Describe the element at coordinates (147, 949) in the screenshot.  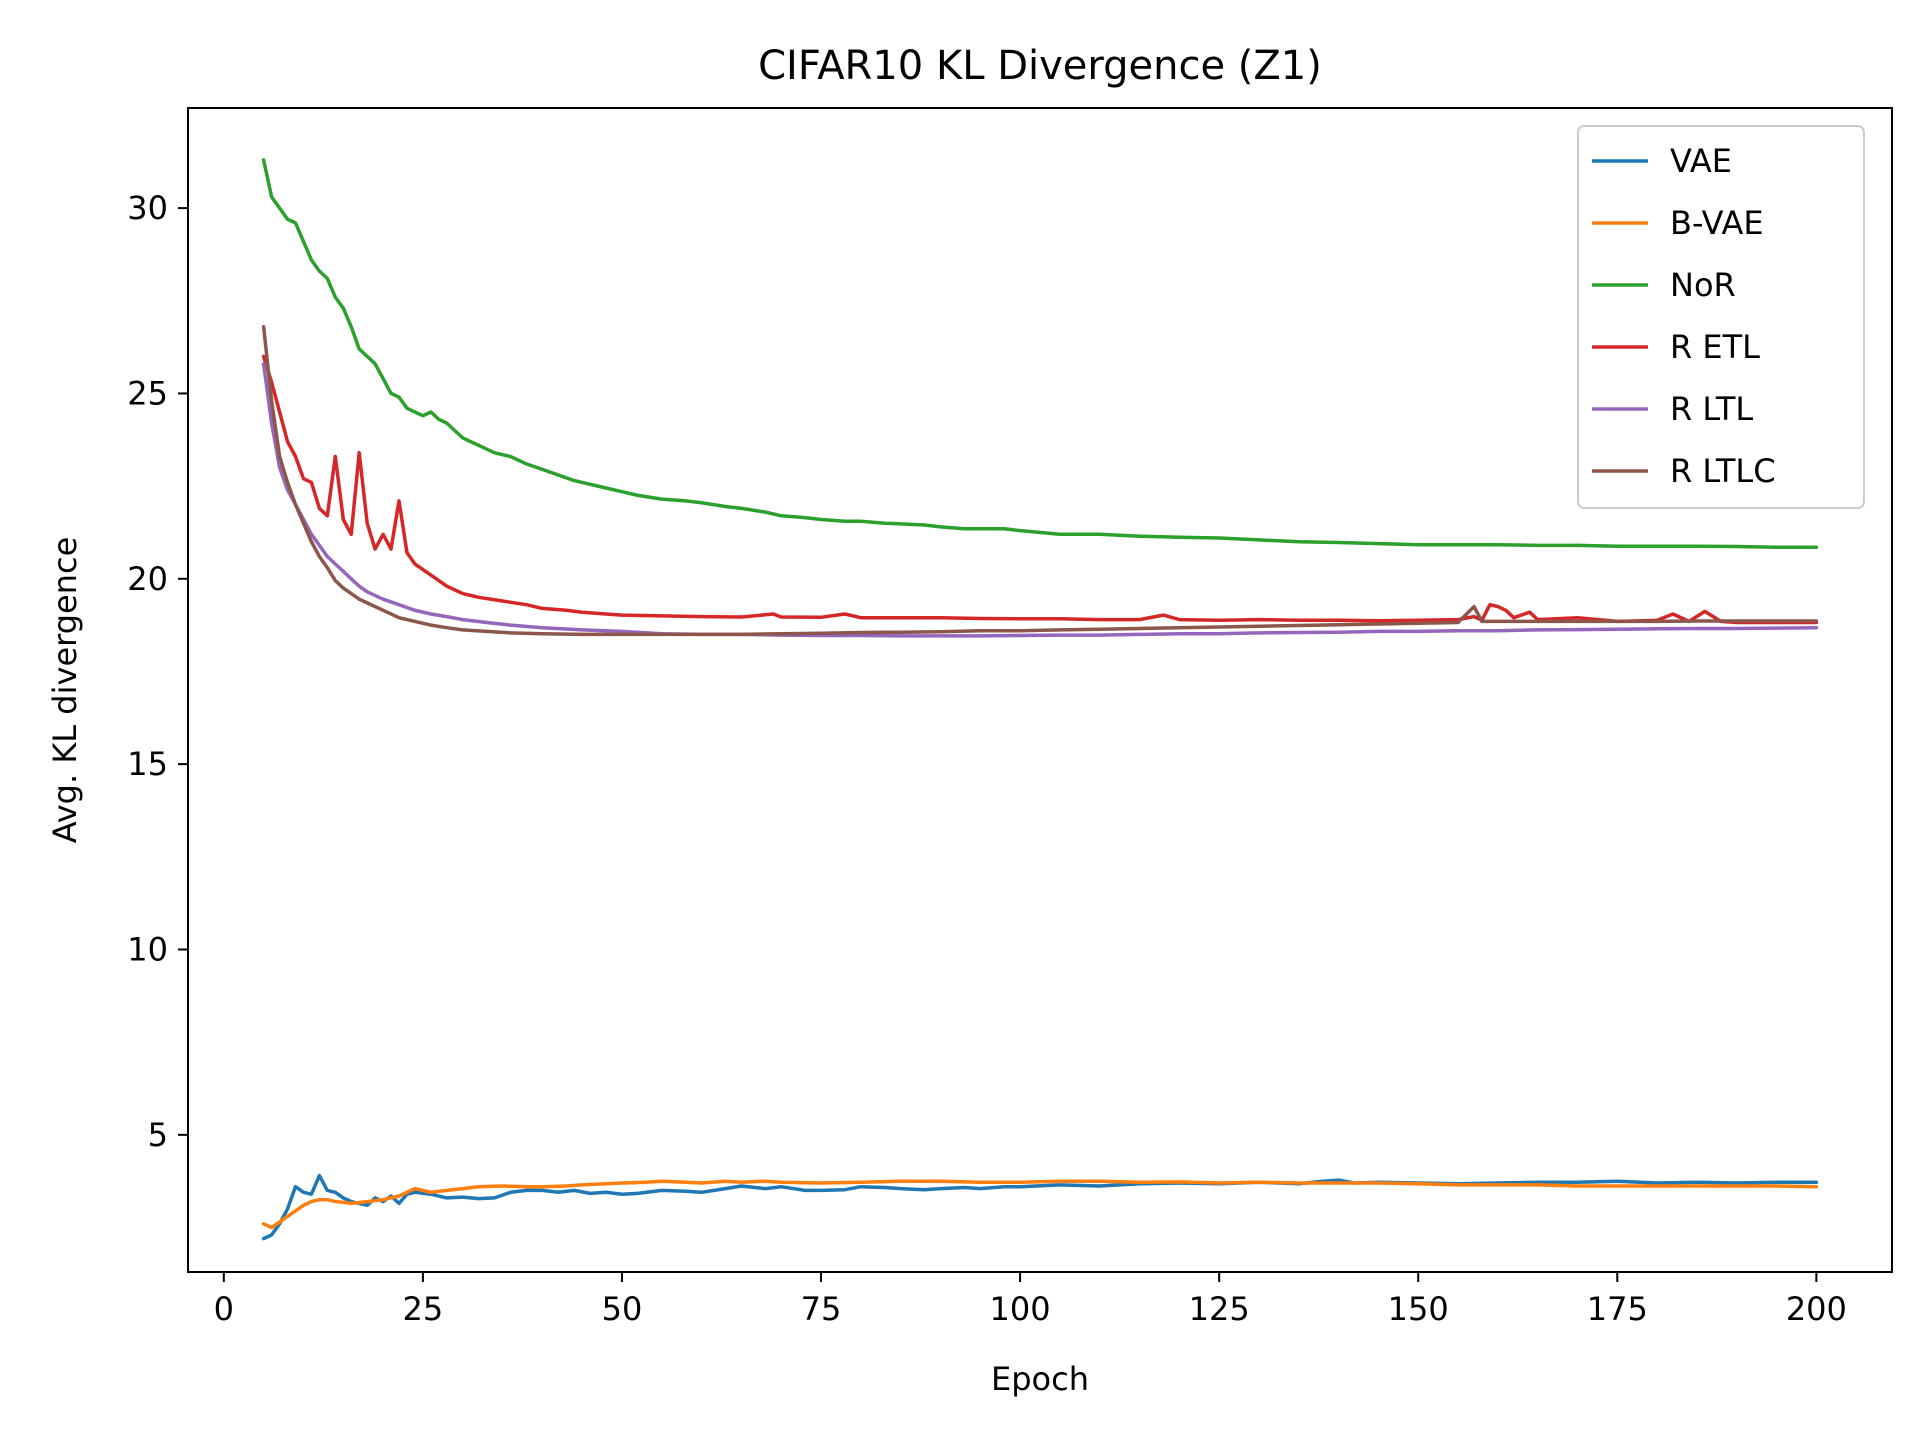
I see `y-tick-label: 10` at that location.